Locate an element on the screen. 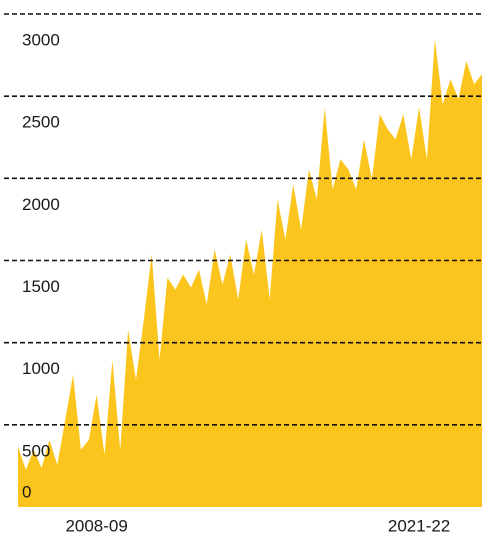 This screenshot has width=487, height=539. y-tick-label: 2500 is located at coordinates (41, 122).